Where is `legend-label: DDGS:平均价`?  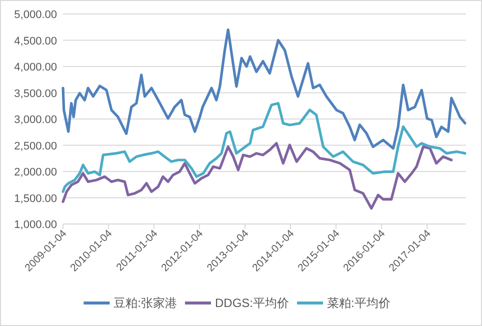 legend-label: DDGS:平均价 is located at coordinates (252, 303).